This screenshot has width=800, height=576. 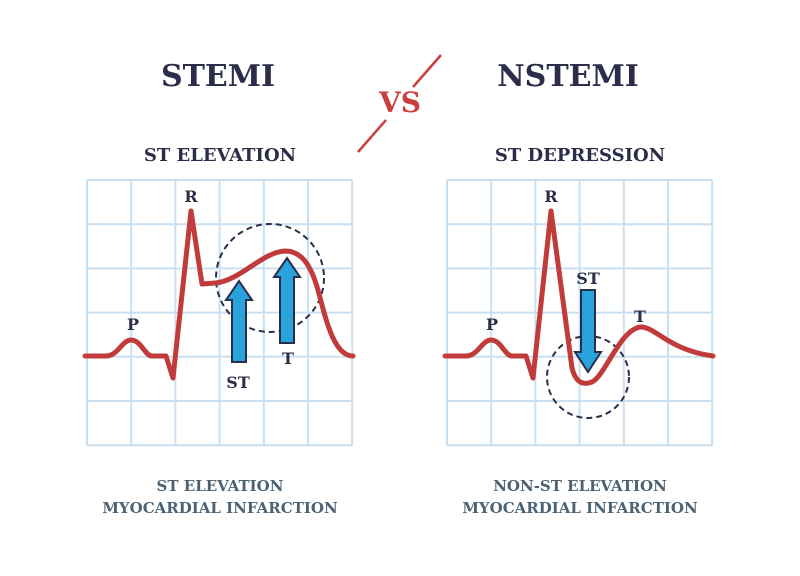 What do you see at coordinates (580, 486) in the screenshot?
I see `right-caption-line1: NON-ST ELEVATION` at bounding box center [580, 486].